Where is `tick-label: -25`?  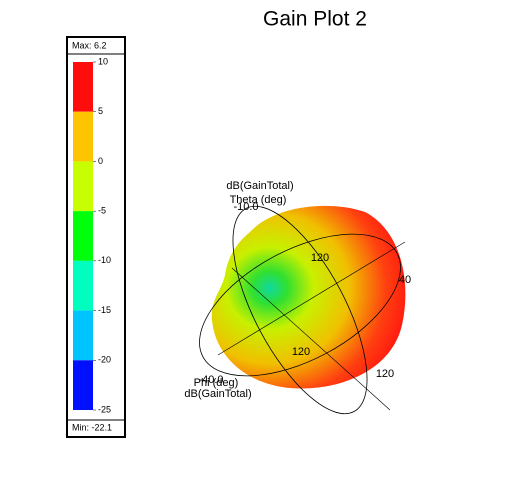
tick-label: -25 is located at coordinates (104, 409).